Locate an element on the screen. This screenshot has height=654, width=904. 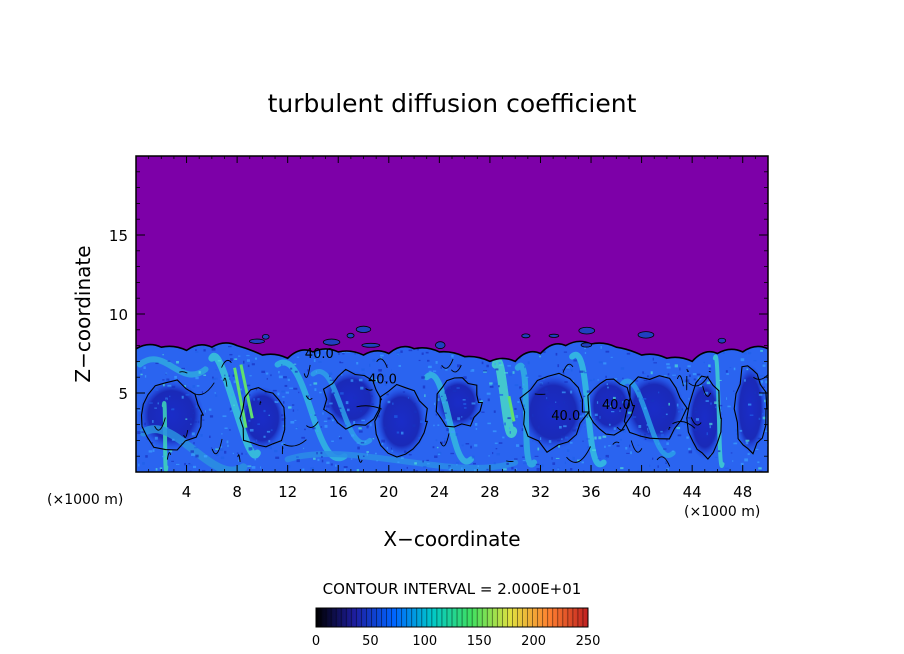
x-tick-label: 32 is located at coordinates (540, 492).